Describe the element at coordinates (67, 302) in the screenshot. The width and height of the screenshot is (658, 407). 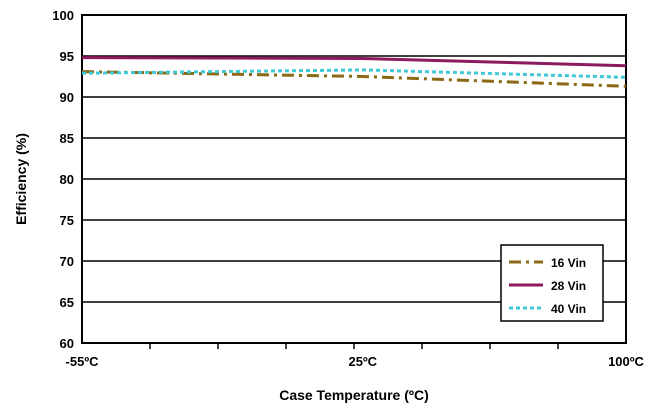
I see `y-tick-label: 65` at that location.